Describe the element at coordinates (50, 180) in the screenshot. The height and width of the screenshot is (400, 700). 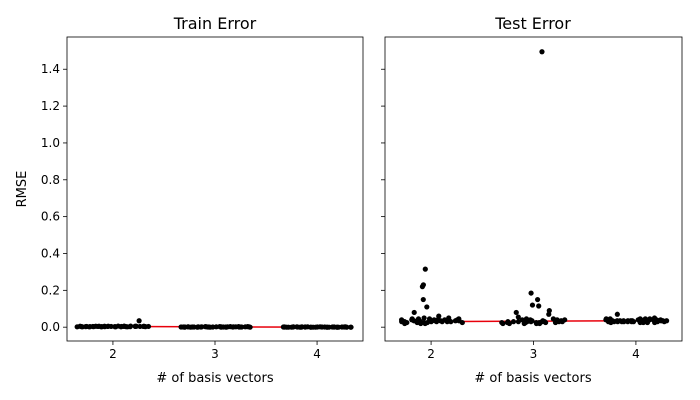
I see `y-tick-label: 0.8` at that location.